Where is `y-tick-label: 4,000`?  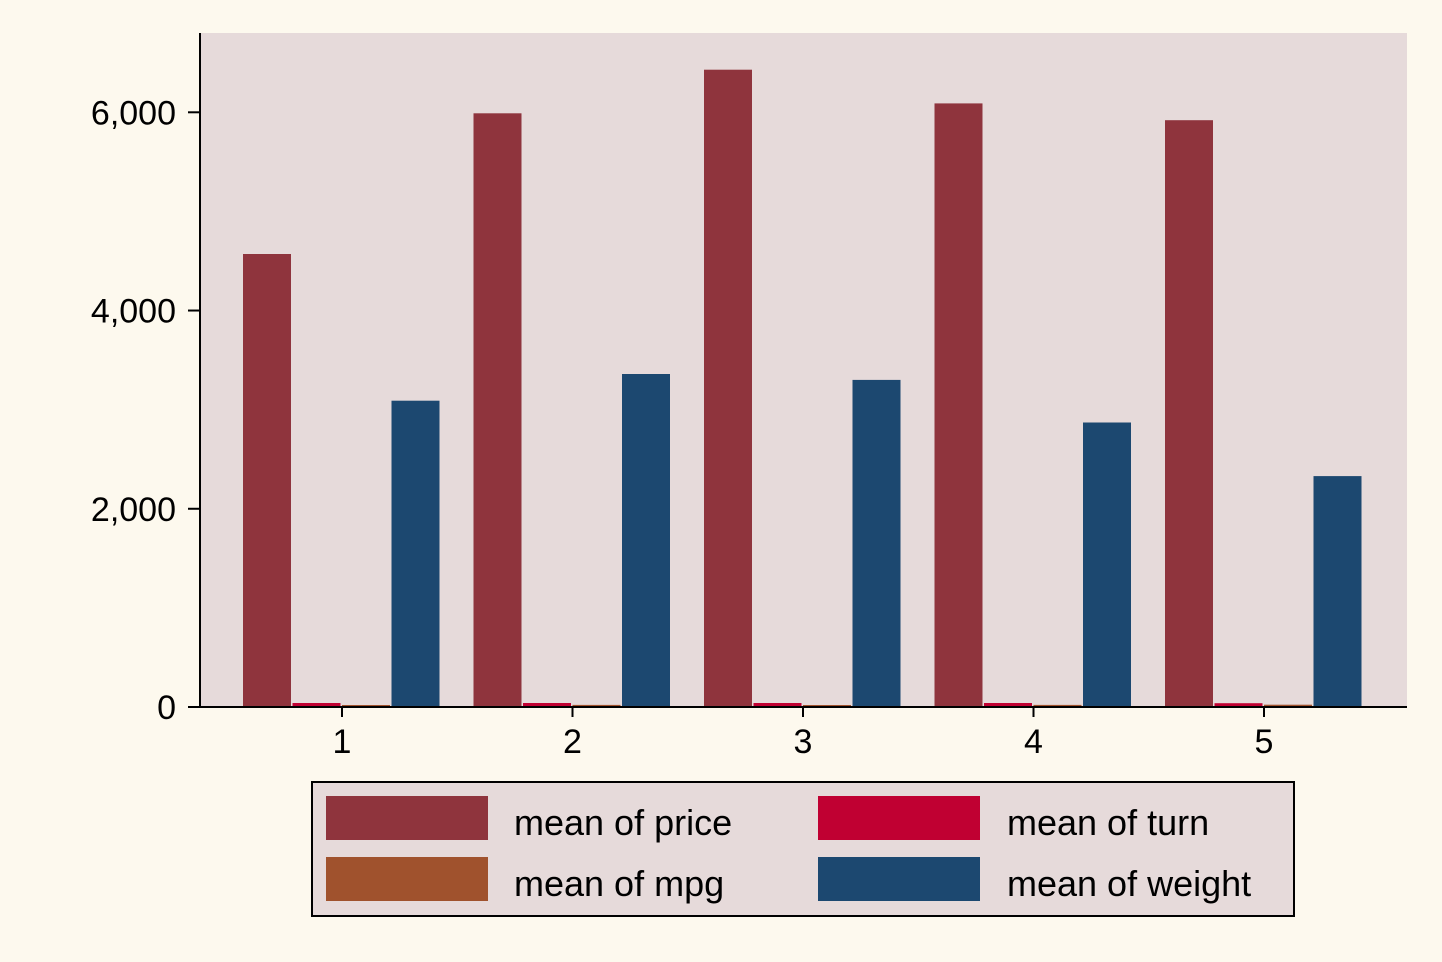
y-tick-label: 4,000 is located at coordinates (133, 312).